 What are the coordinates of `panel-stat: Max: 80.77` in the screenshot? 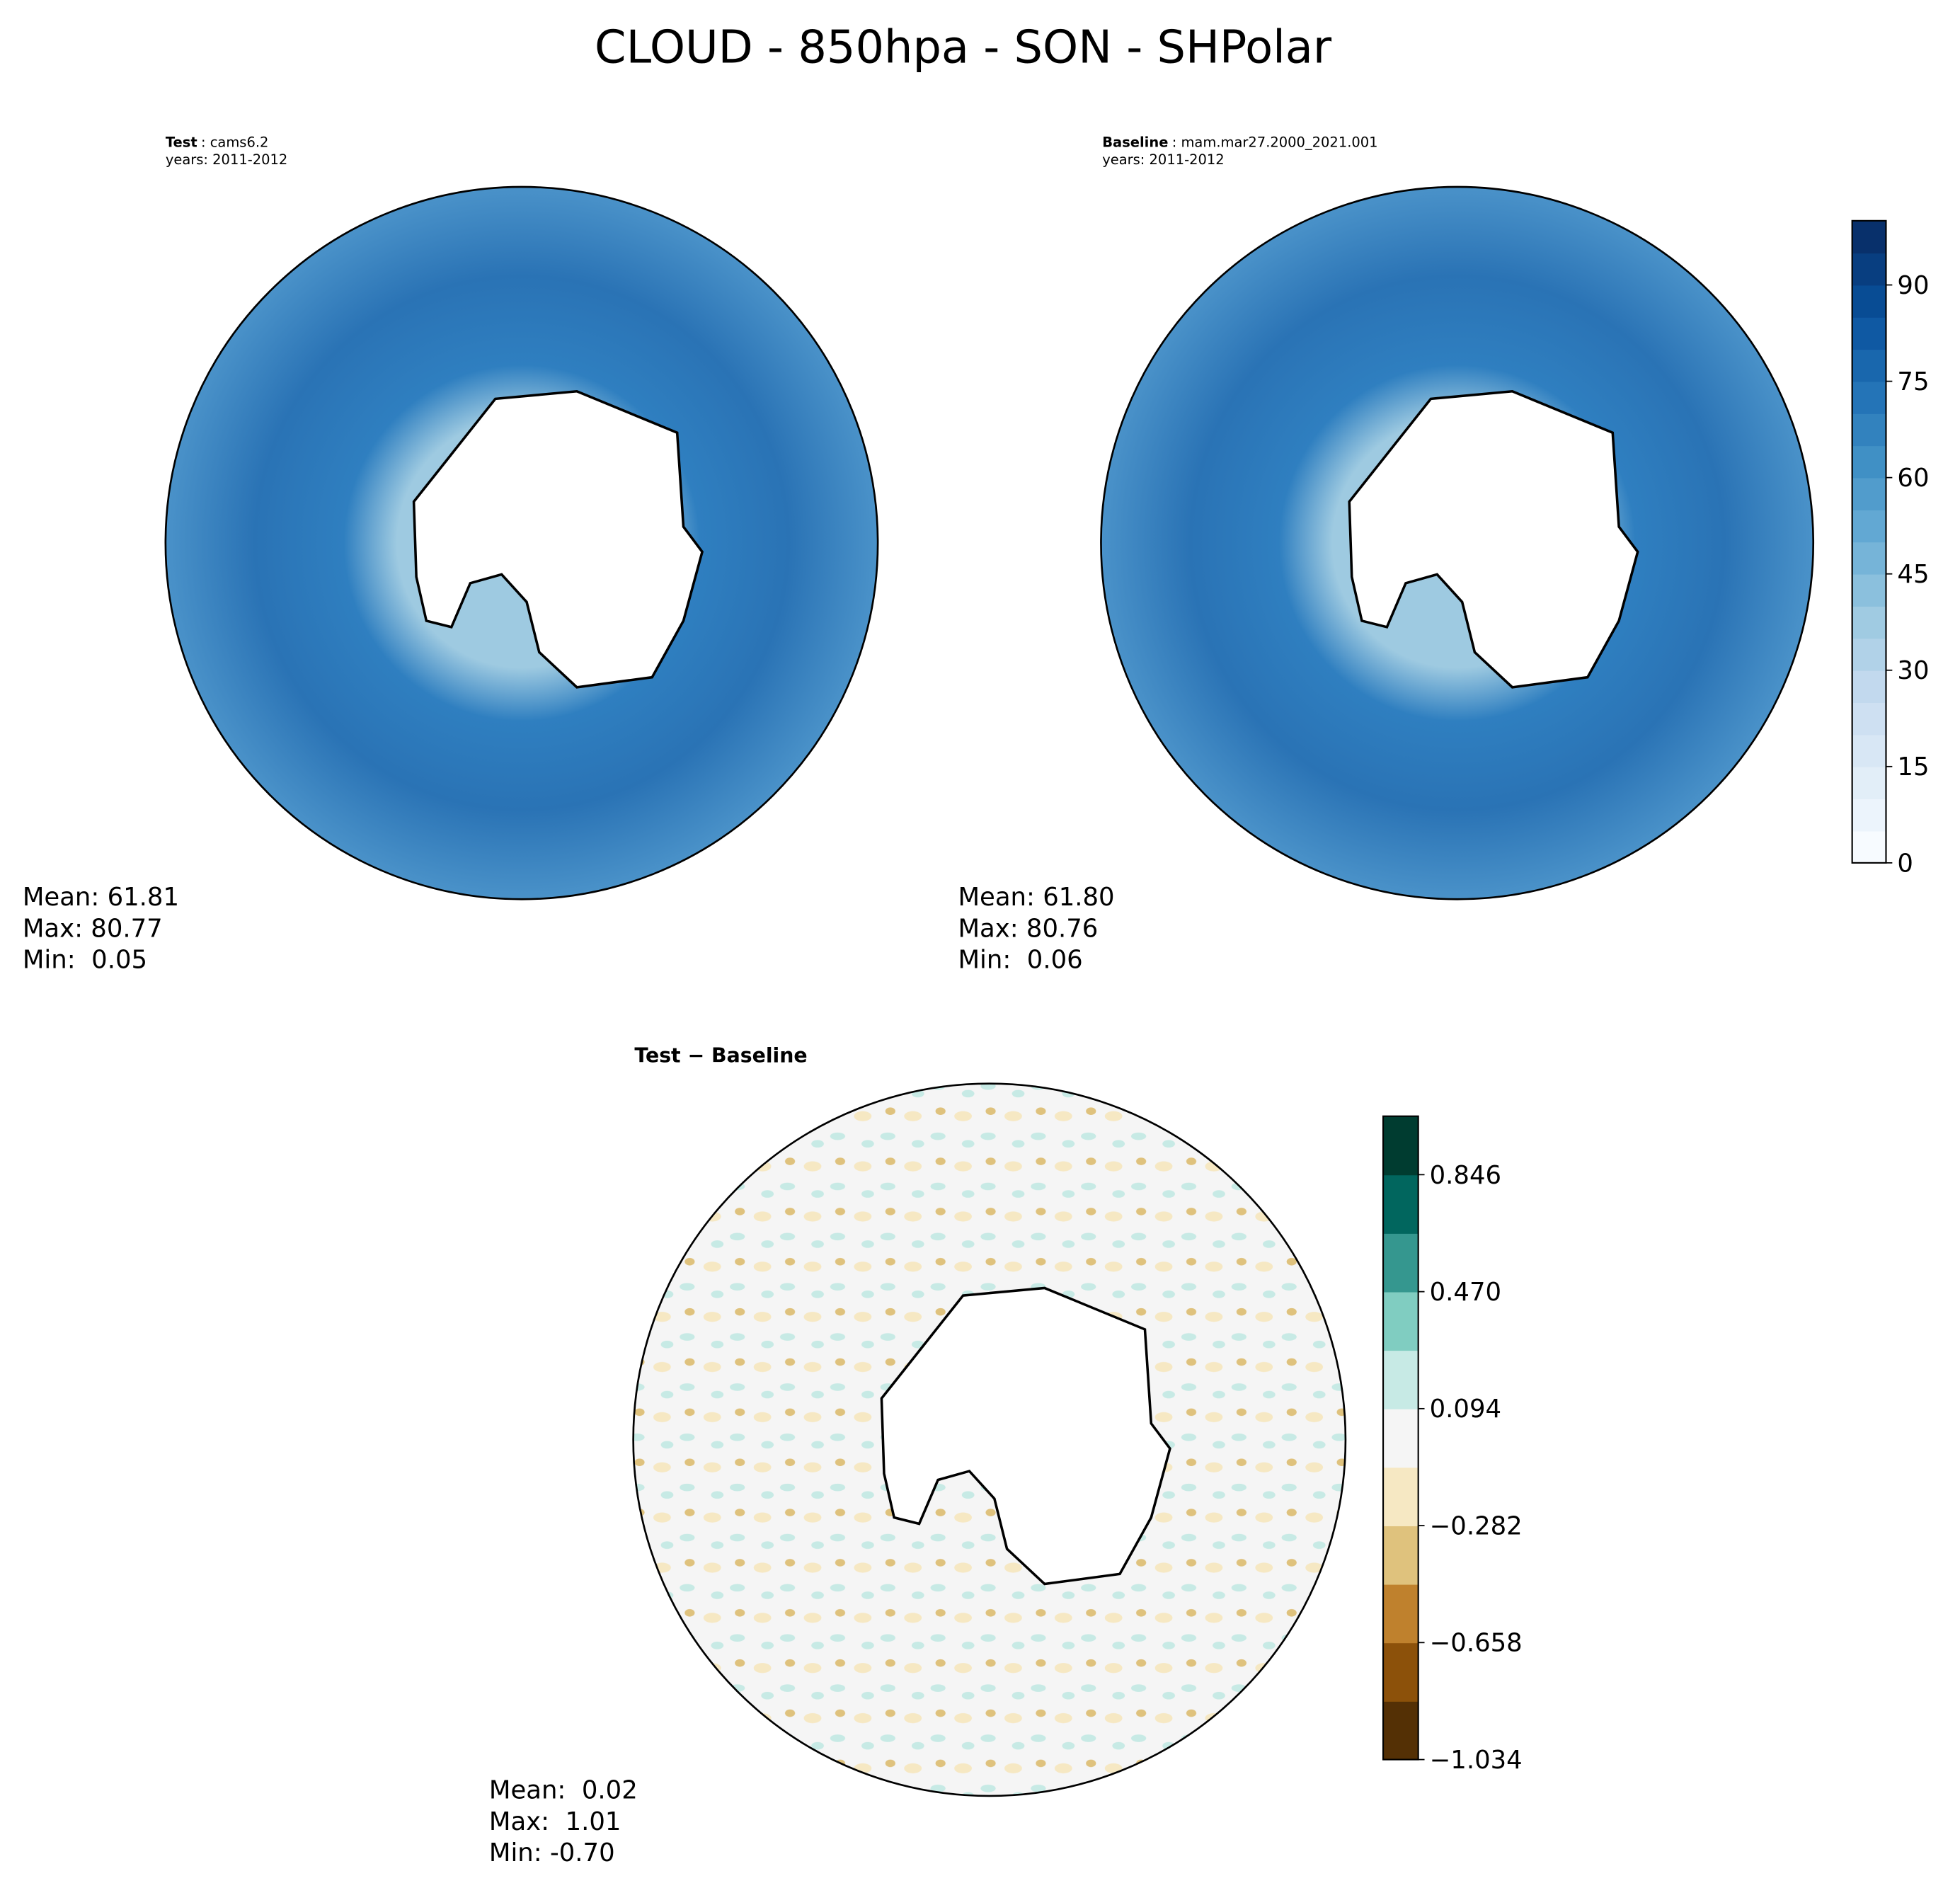 It's located at (93, 928).